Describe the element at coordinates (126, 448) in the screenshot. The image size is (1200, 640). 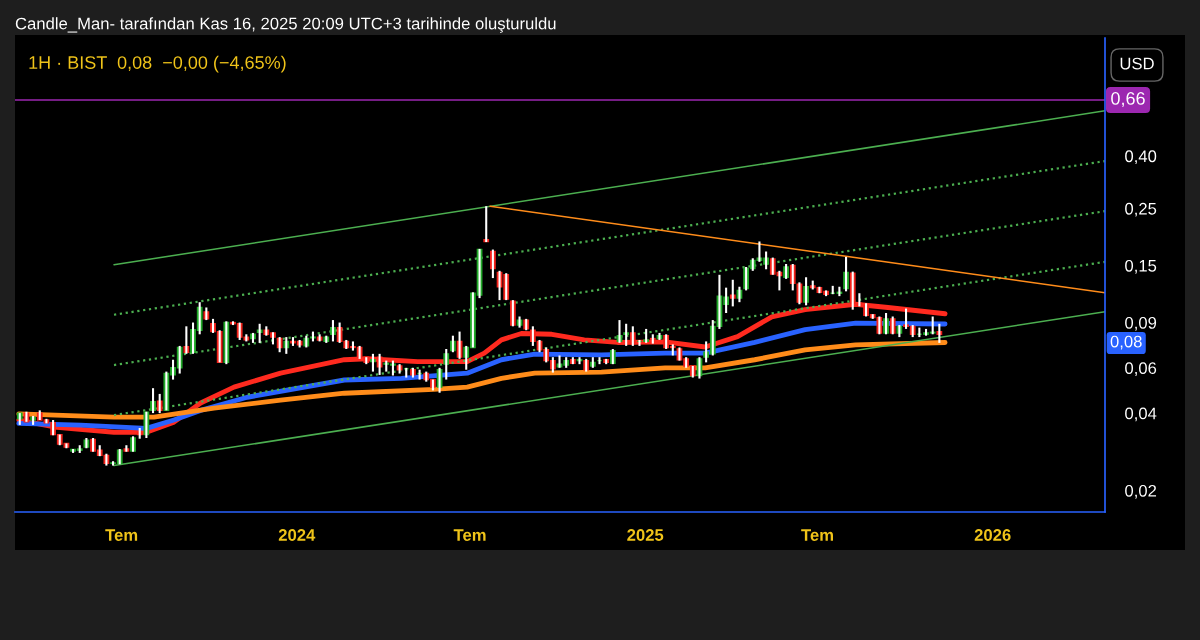
I see `candlestick` at that location.